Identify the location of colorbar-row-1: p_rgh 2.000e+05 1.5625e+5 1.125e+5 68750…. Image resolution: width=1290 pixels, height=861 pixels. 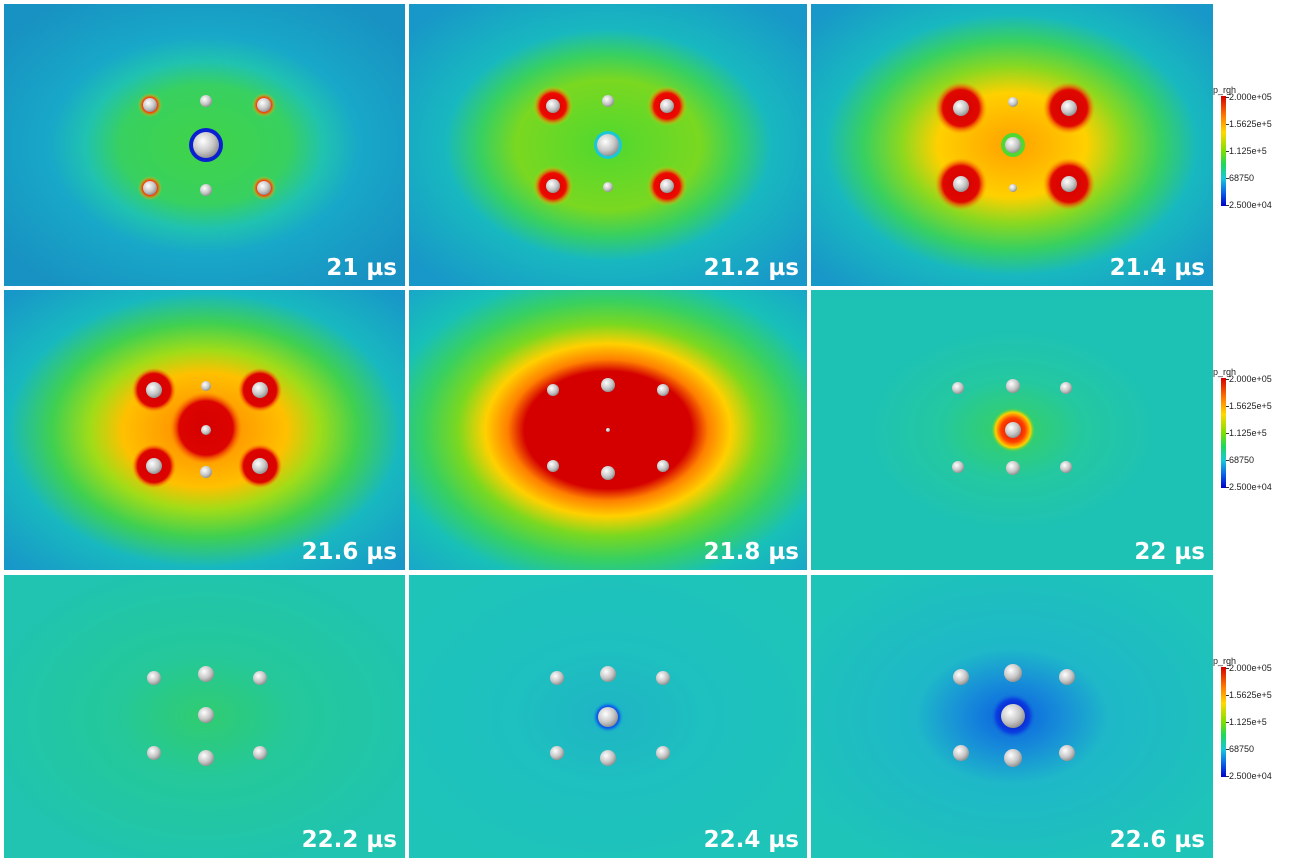
(1251, 160).